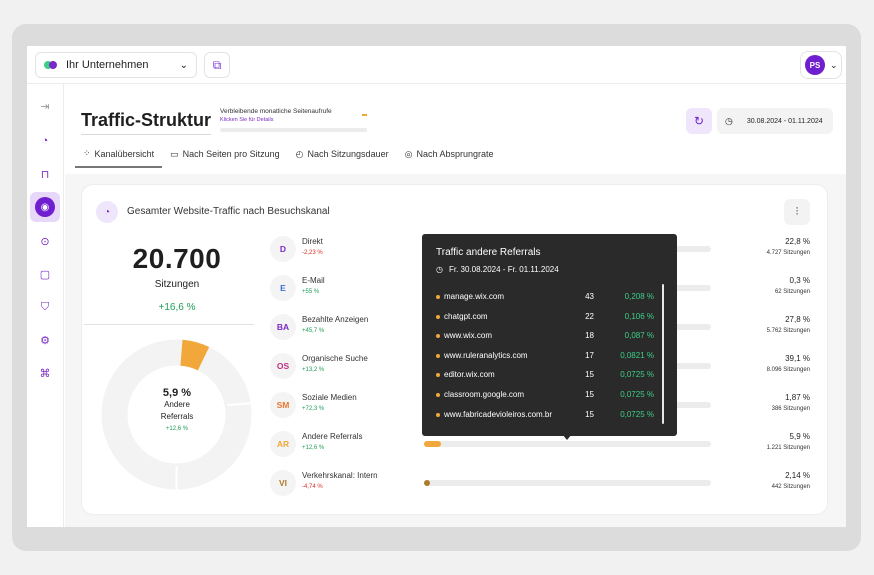 The height and width of the screenshot is (575, 874). I want to click on tooltip-row: classroom.google.com 15 0,0725 %, so click(546, 396).